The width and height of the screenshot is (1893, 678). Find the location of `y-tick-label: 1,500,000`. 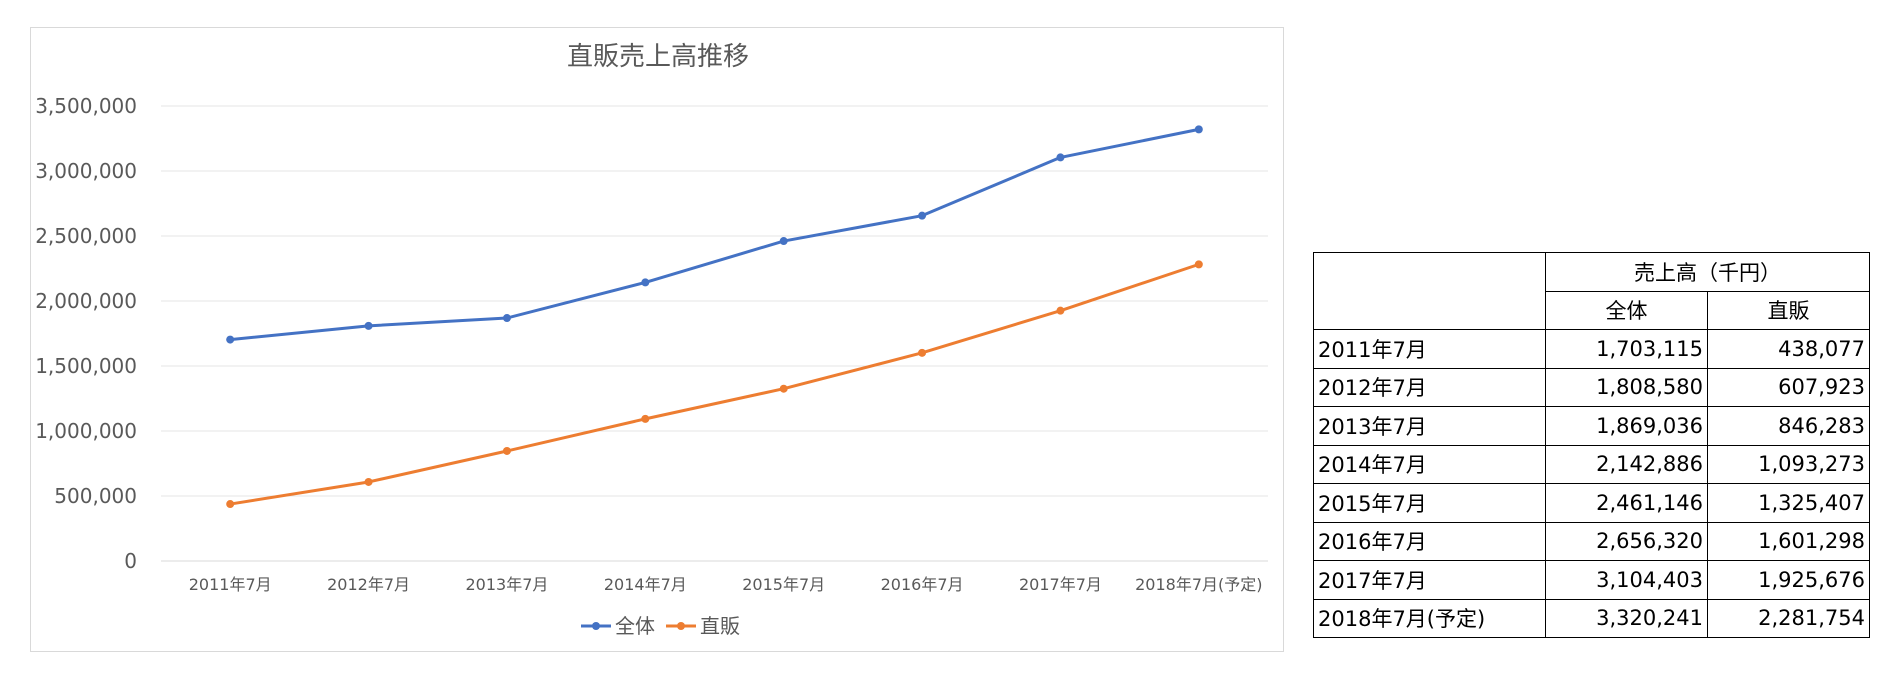

y-tick-label: 1,500,000 is located at coordinates (86, 366).